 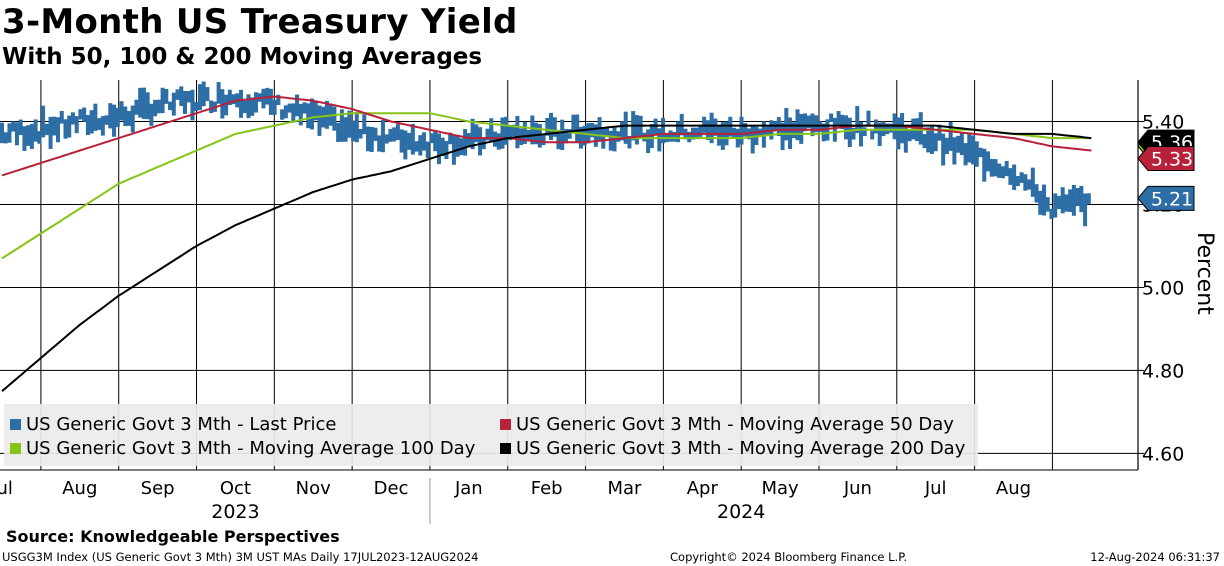 I want to click on x-tick-label-month: Mar, so click(x=624, y=488).